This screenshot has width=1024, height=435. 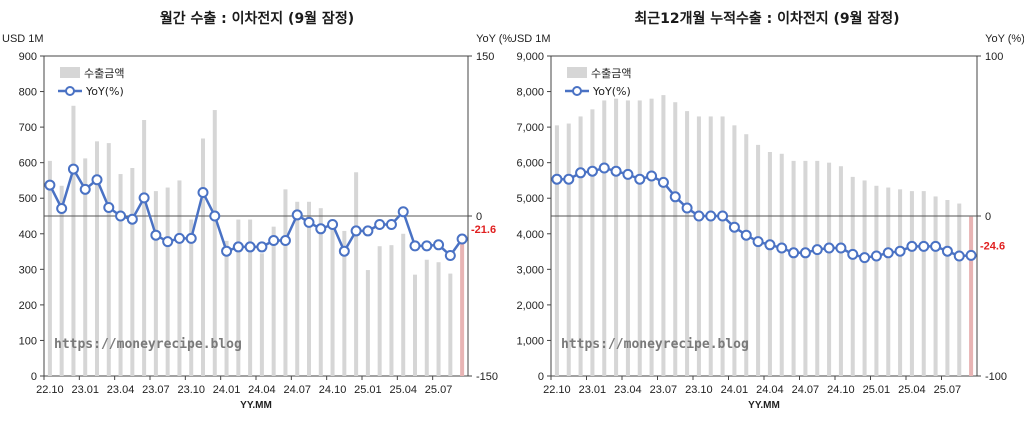 I want to click on y-right-tick-label: 150, so click(x=485, y=57).